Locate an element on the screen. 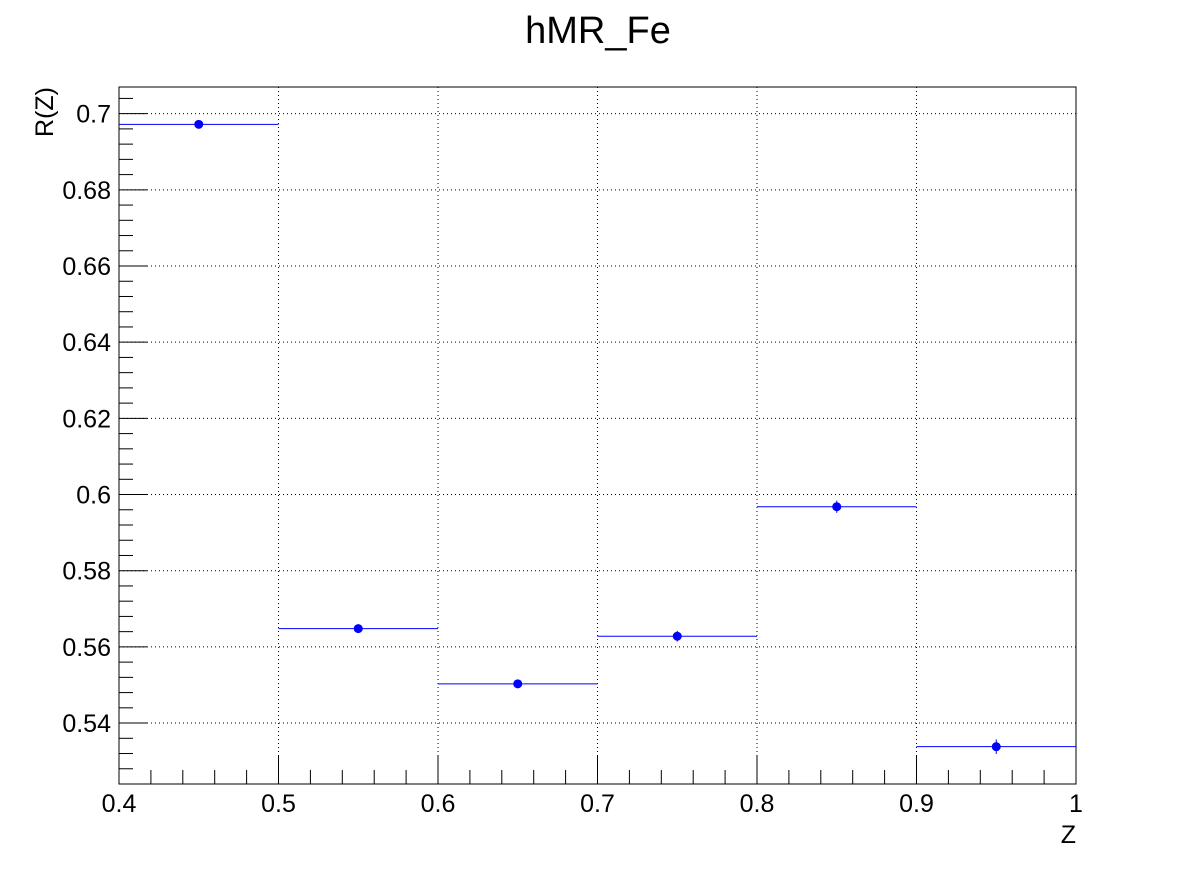 Image resolution: width=1196 pixels, height=872 pixels. y-tick-label: 0.56 is located at coordinates (86, 648).